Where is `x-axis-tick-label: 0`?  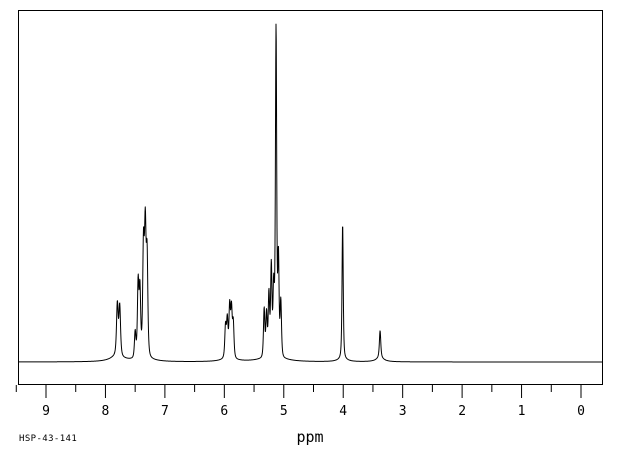 x-axis-tick-label: 0 is located at coordinates (581, 411).